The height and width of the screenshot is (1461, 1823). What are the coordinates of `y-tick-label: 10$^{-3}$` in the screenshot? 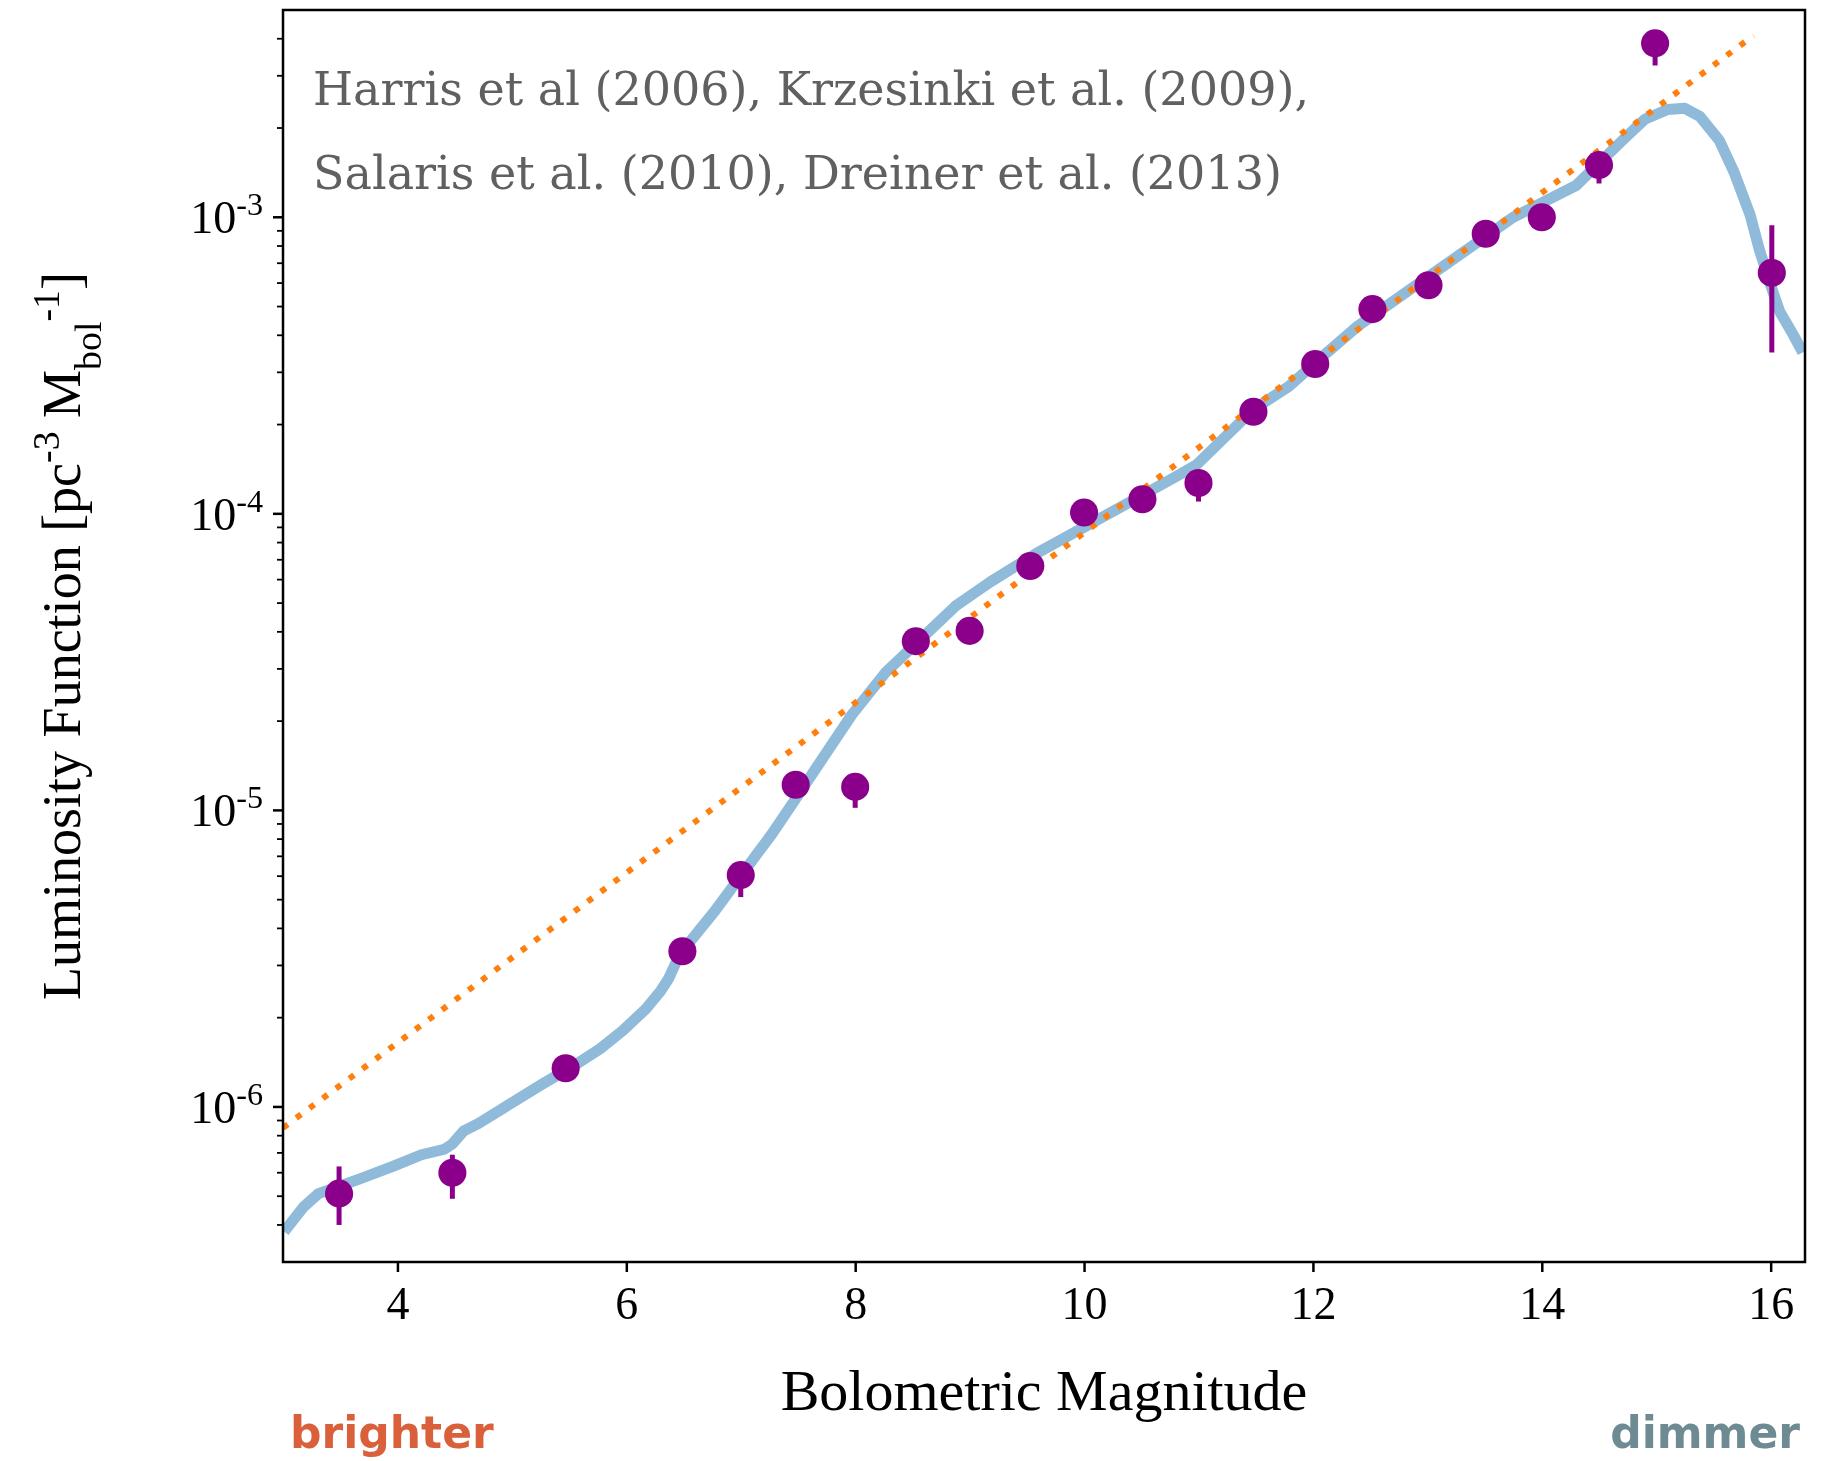 It's located at (226, 215).